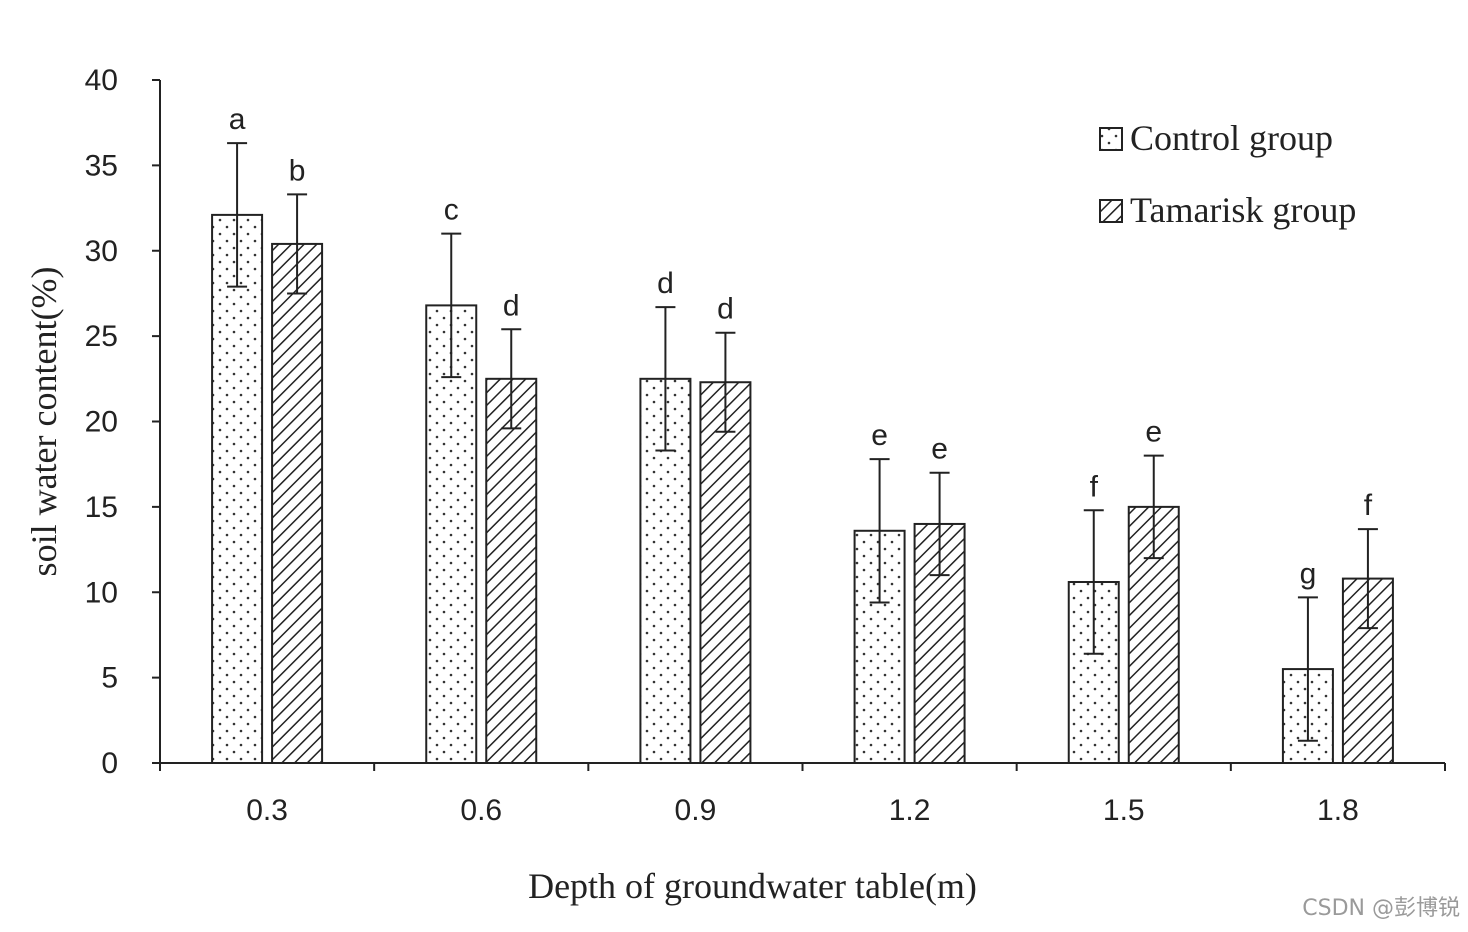 This screenshot has width=1468, height=932. I want to click on x-axis-title: Depth of groundwater table(m), so click(752, 886).